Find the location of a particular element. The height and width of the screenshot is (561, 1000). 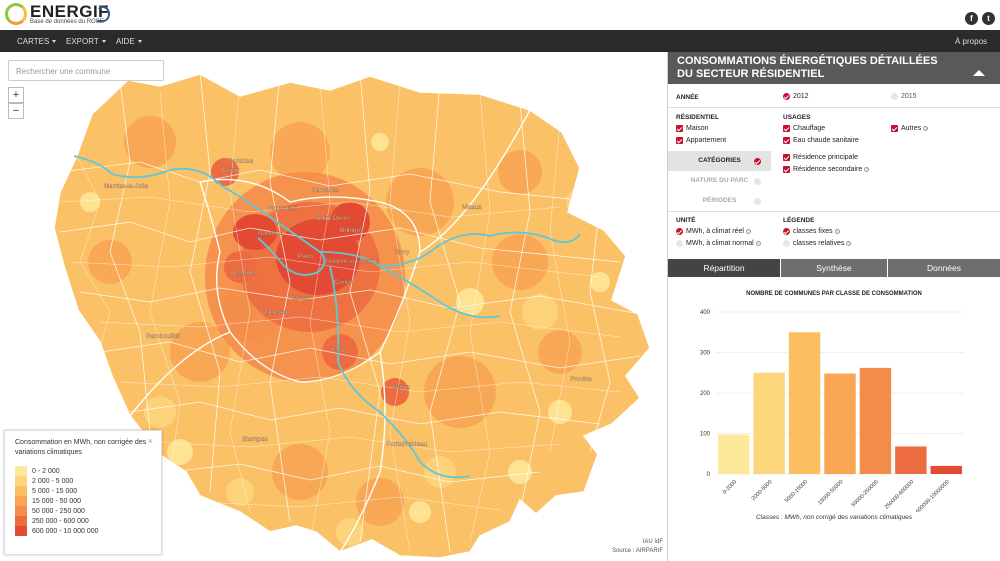

tab-periodes-label: PÉRIODES is located at coordinates (719, 200).